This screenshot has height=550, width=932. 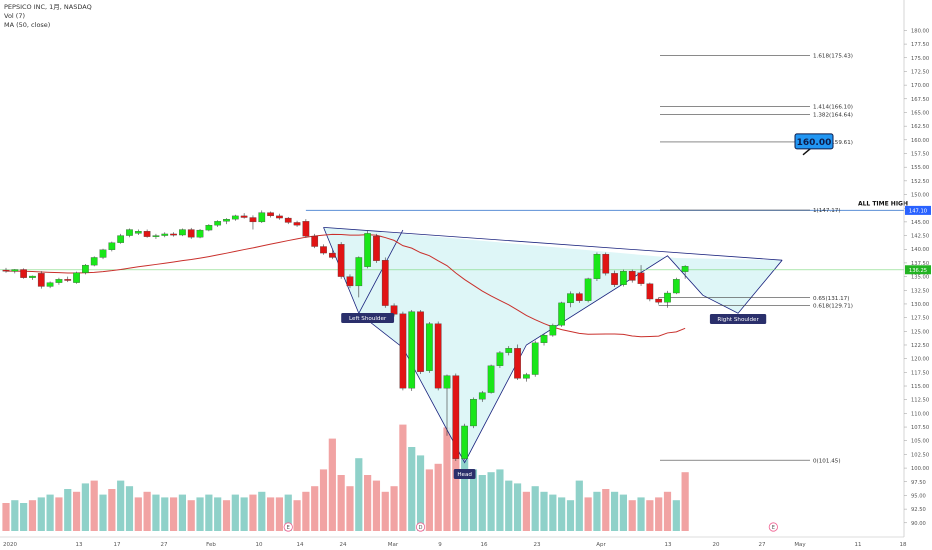 What do you see at coordinates (259, 545) in the screenshot?
I see `time-tick-label: 10` at bounding box center [259, 545].